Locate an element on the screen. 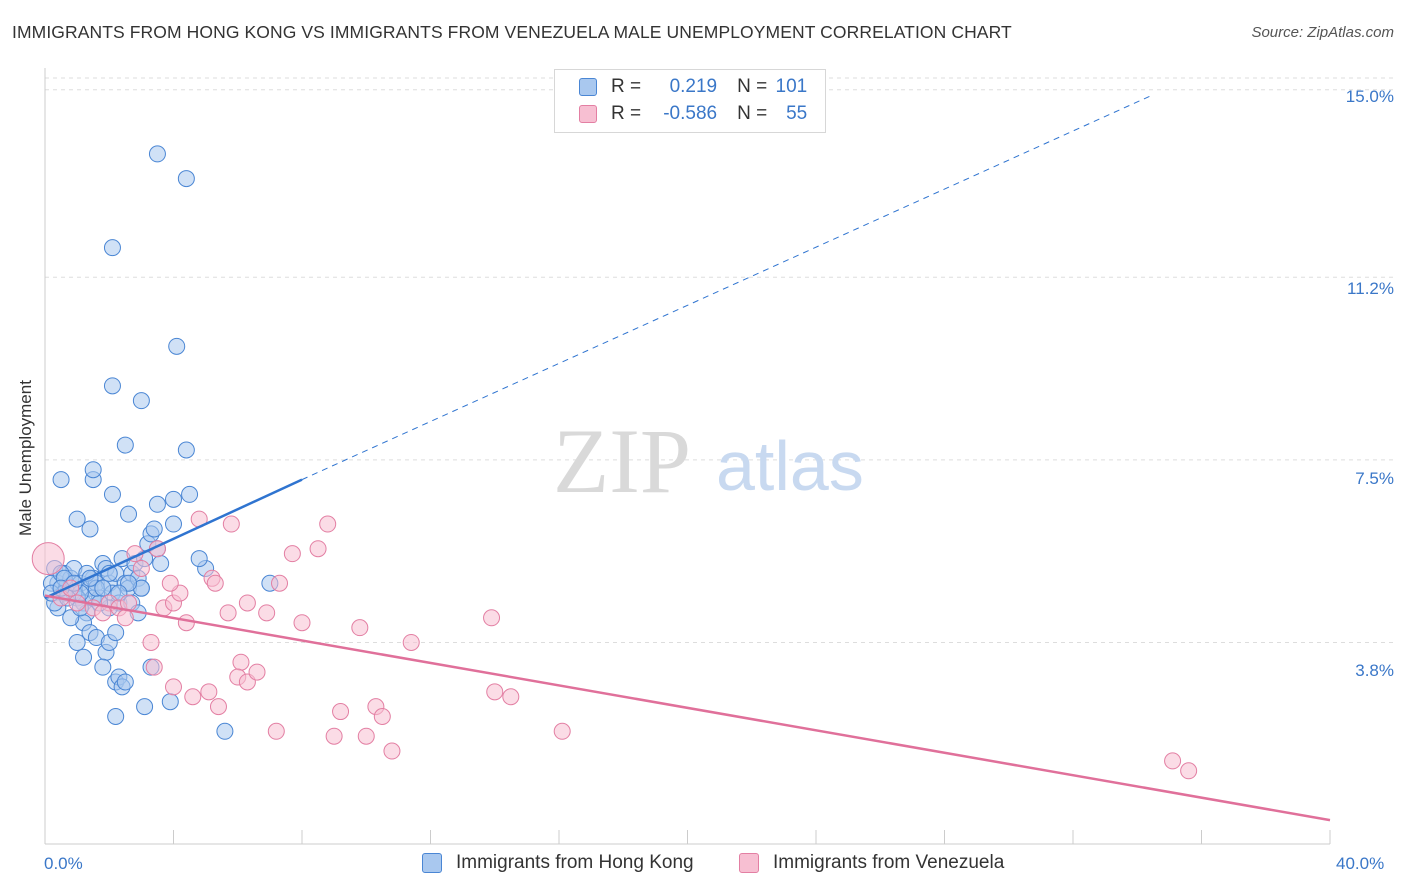  legend-item-venezuela: Immigrants from Venezuela is located at coordinates (871, 863).